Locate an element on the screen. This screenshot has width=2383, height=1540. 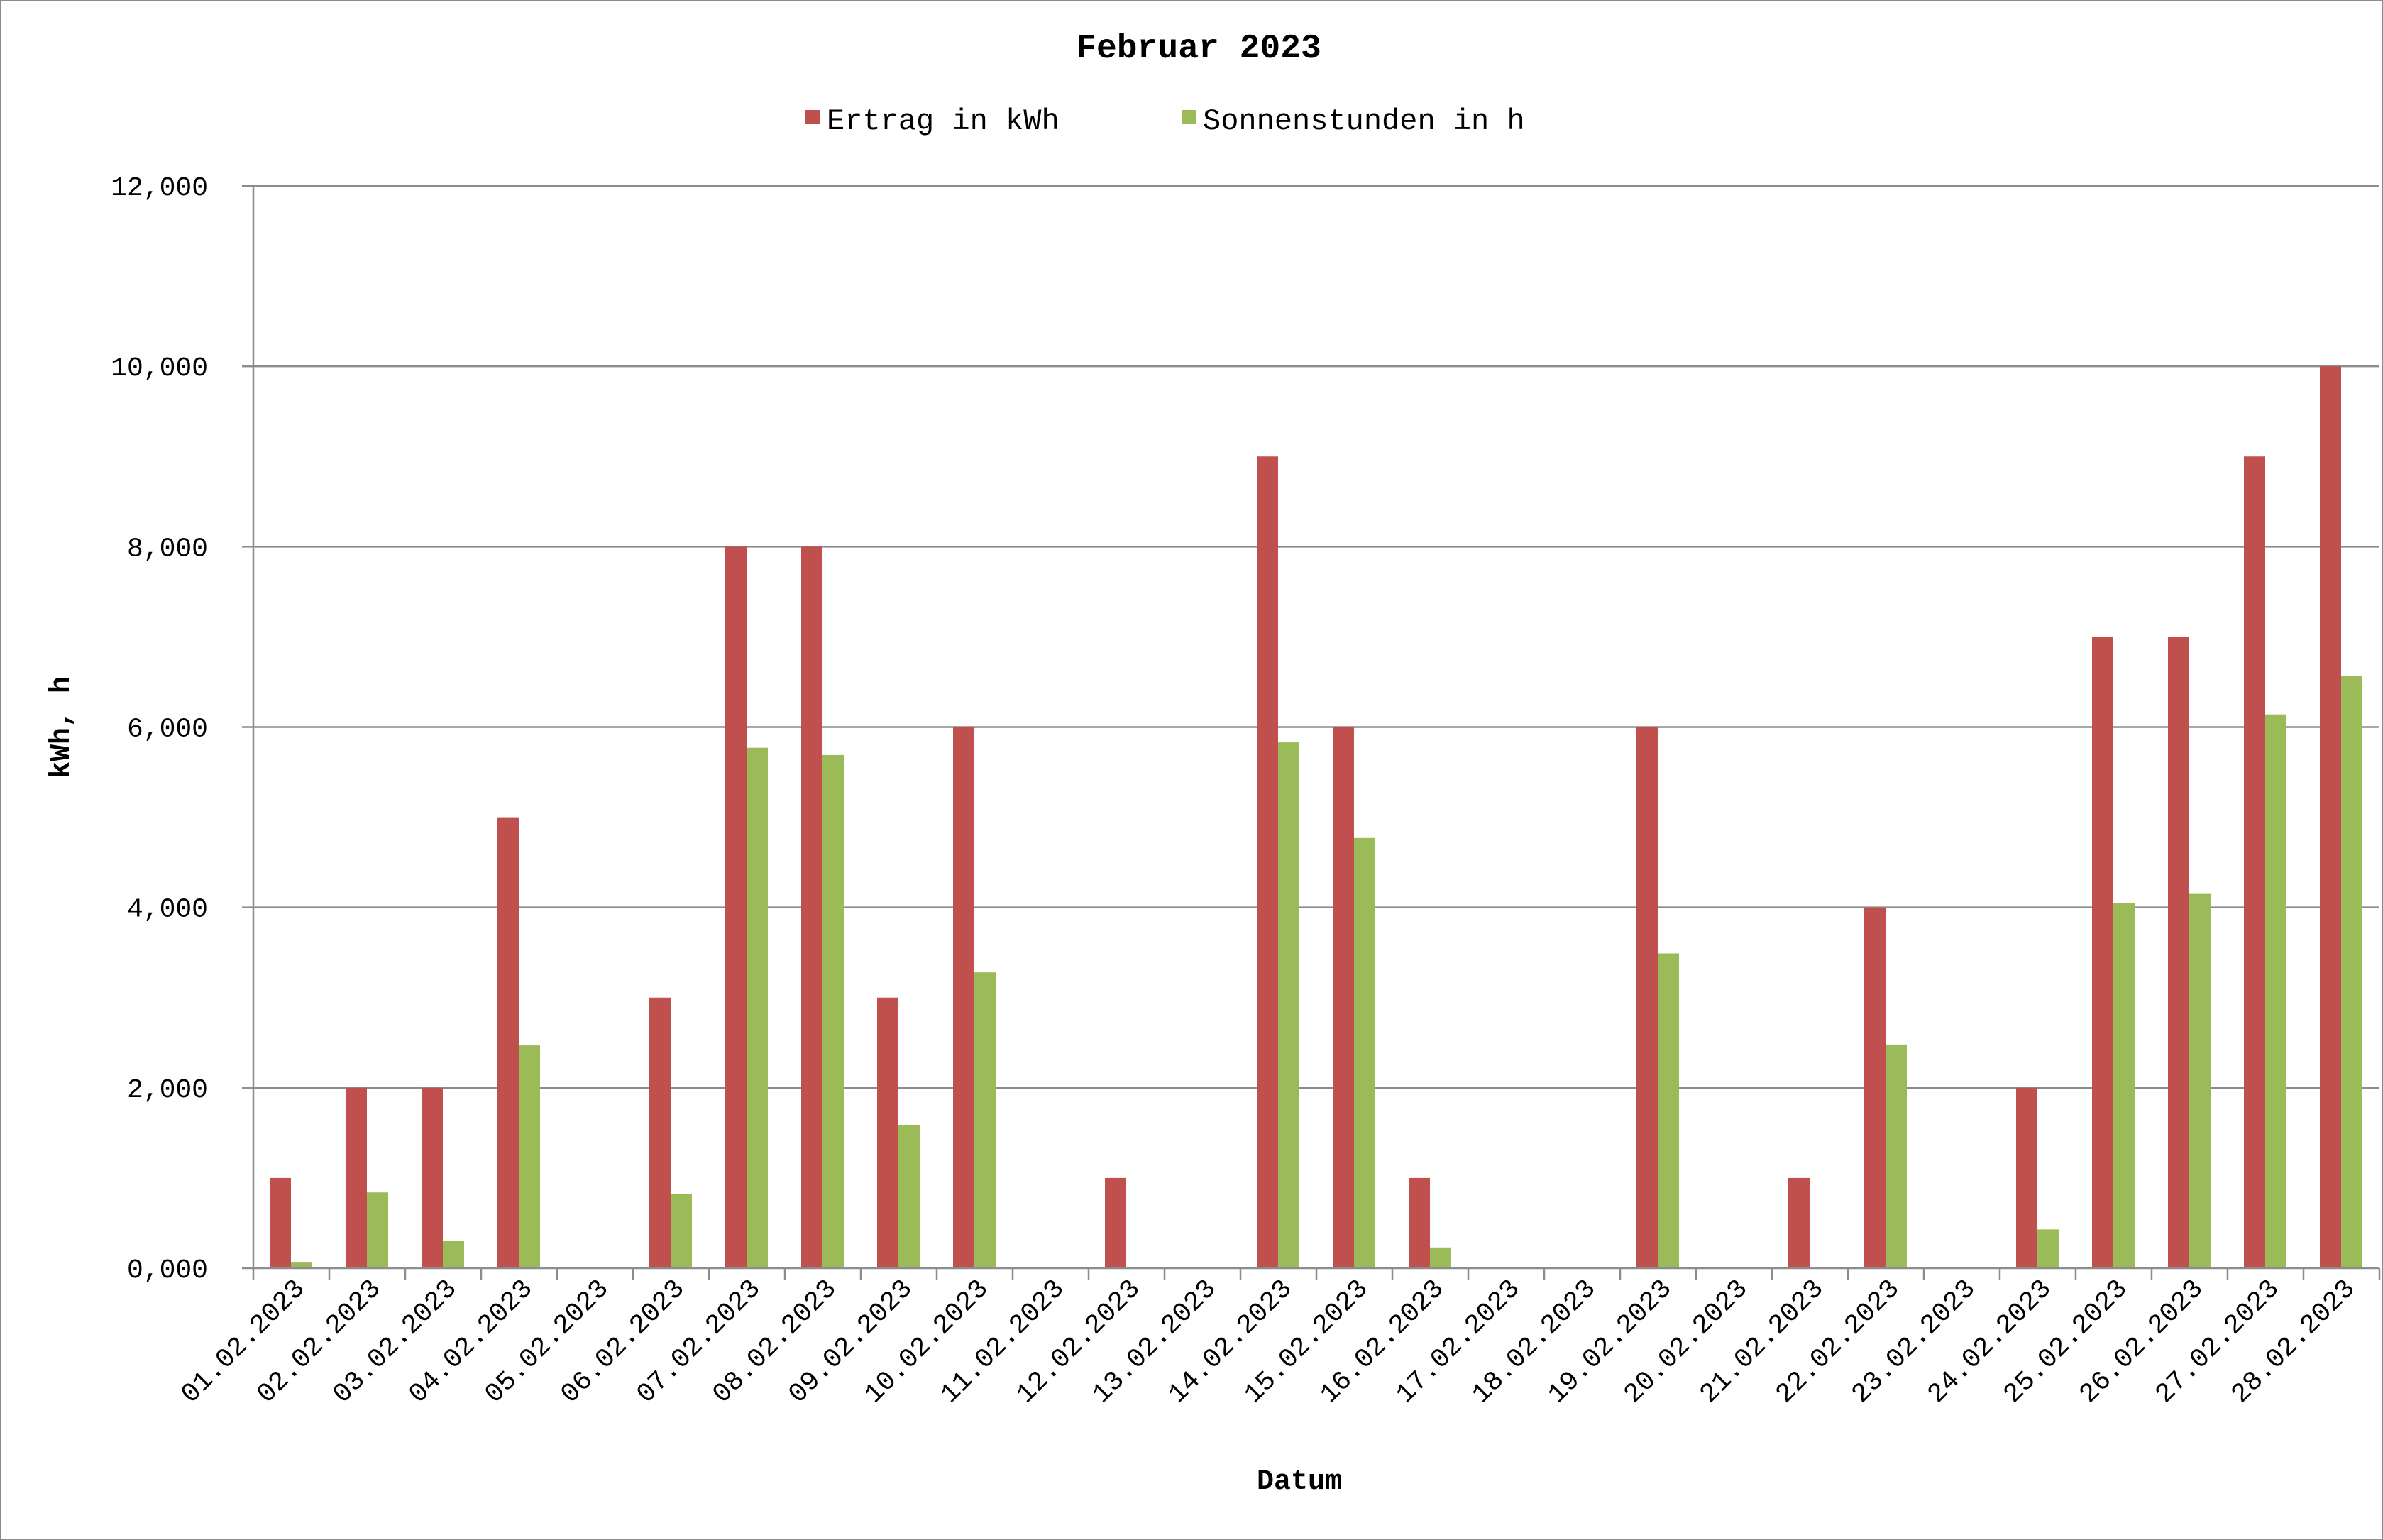
y-tick-label: 12,000 is located at coordinates (159, 189).